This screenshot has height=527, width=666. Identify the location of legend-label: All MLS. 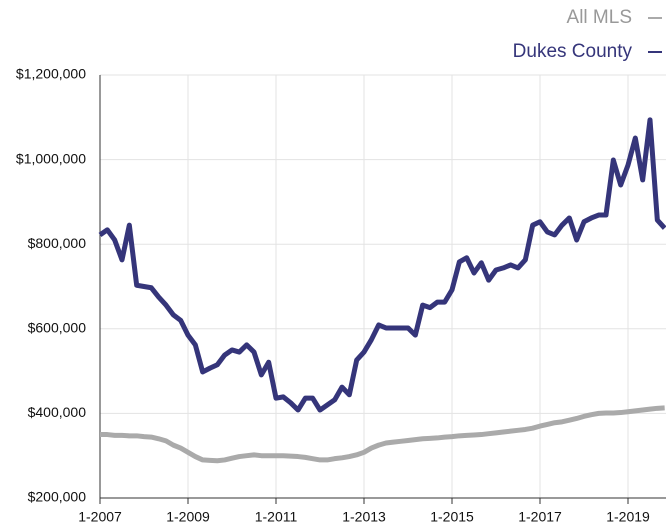
(599, 17).